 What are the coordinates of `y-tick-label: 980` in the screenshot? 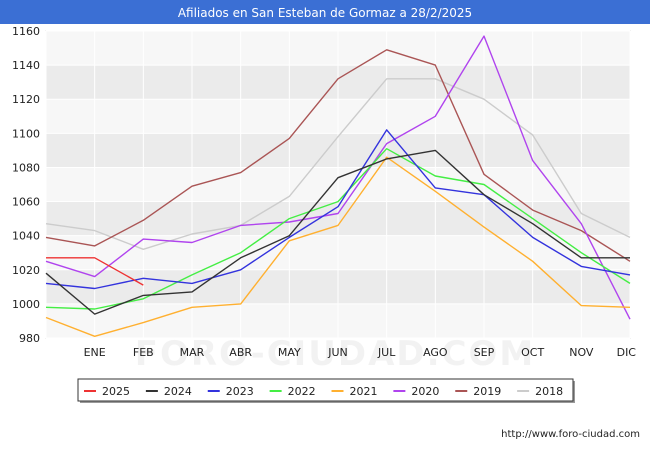 It's located at (29, 338).